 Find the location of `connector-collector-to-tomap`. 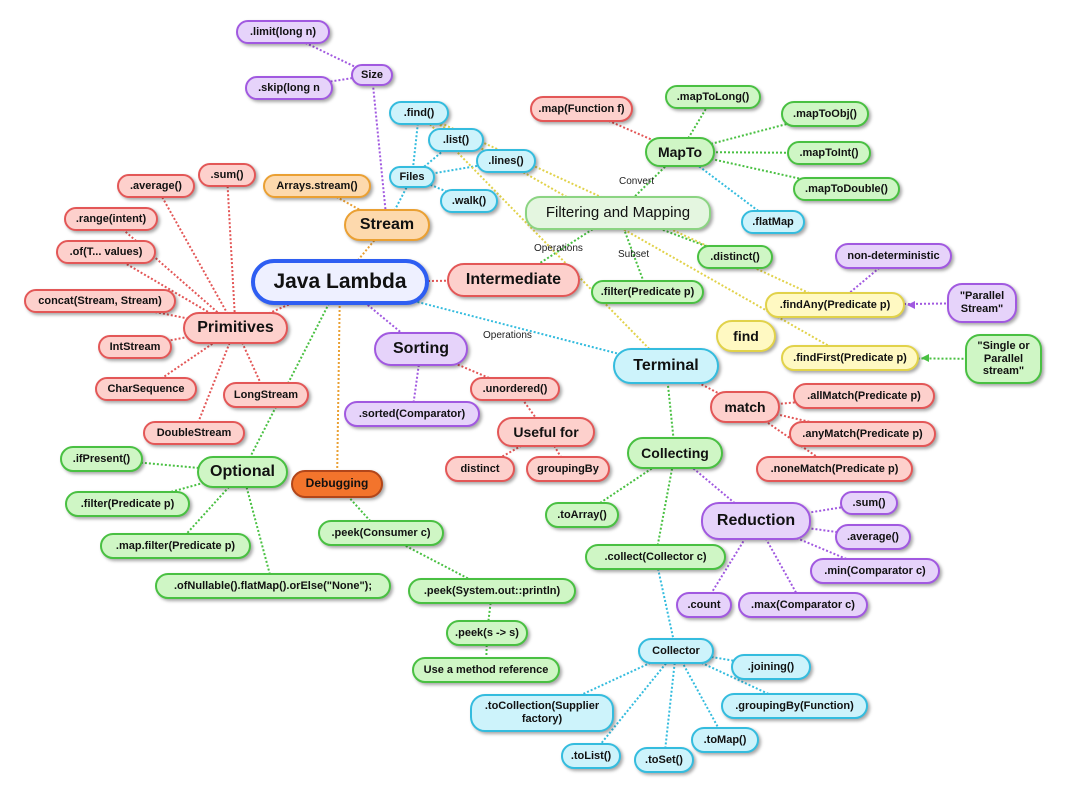

connector-collector-to-tomap is located at coordinates (700, 695).